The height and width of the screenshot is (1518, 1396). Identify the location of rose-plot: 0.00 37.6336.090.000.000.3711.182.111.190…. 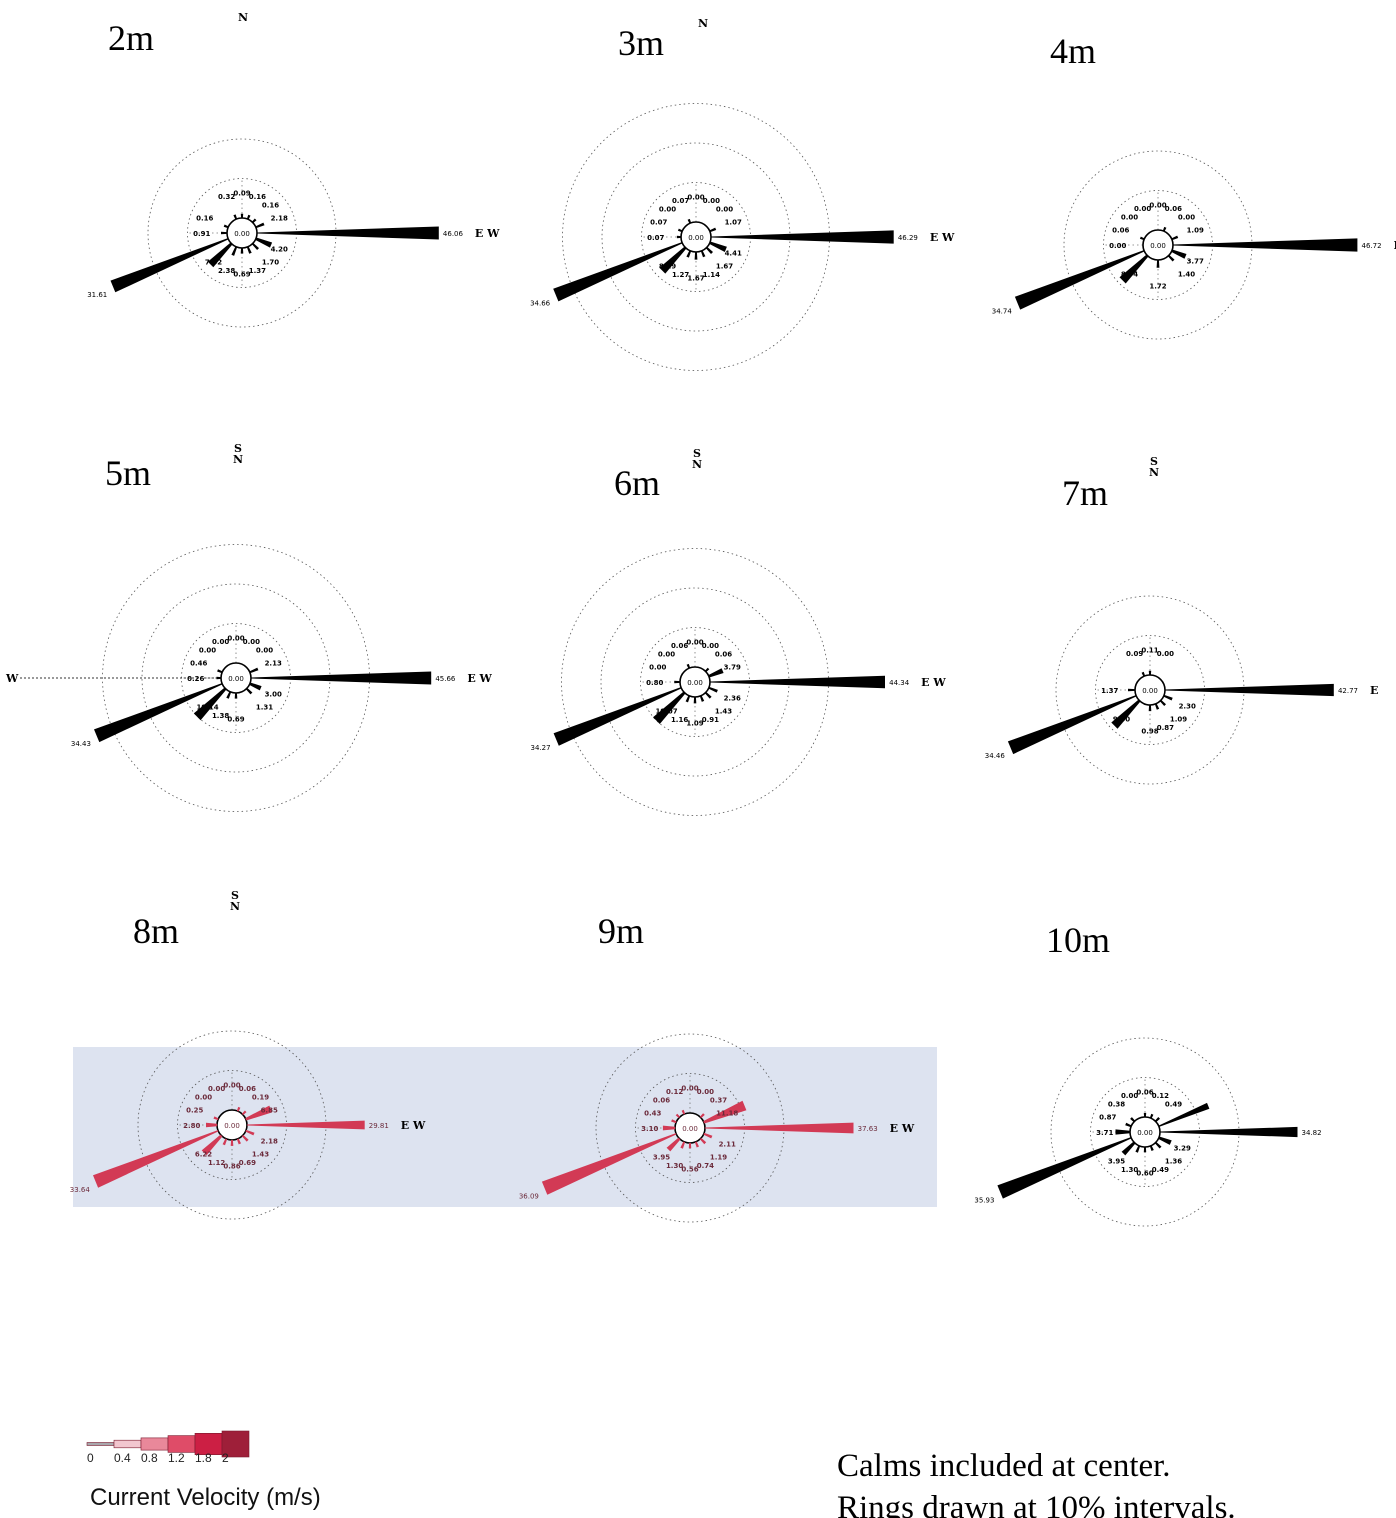
(717, 1128).